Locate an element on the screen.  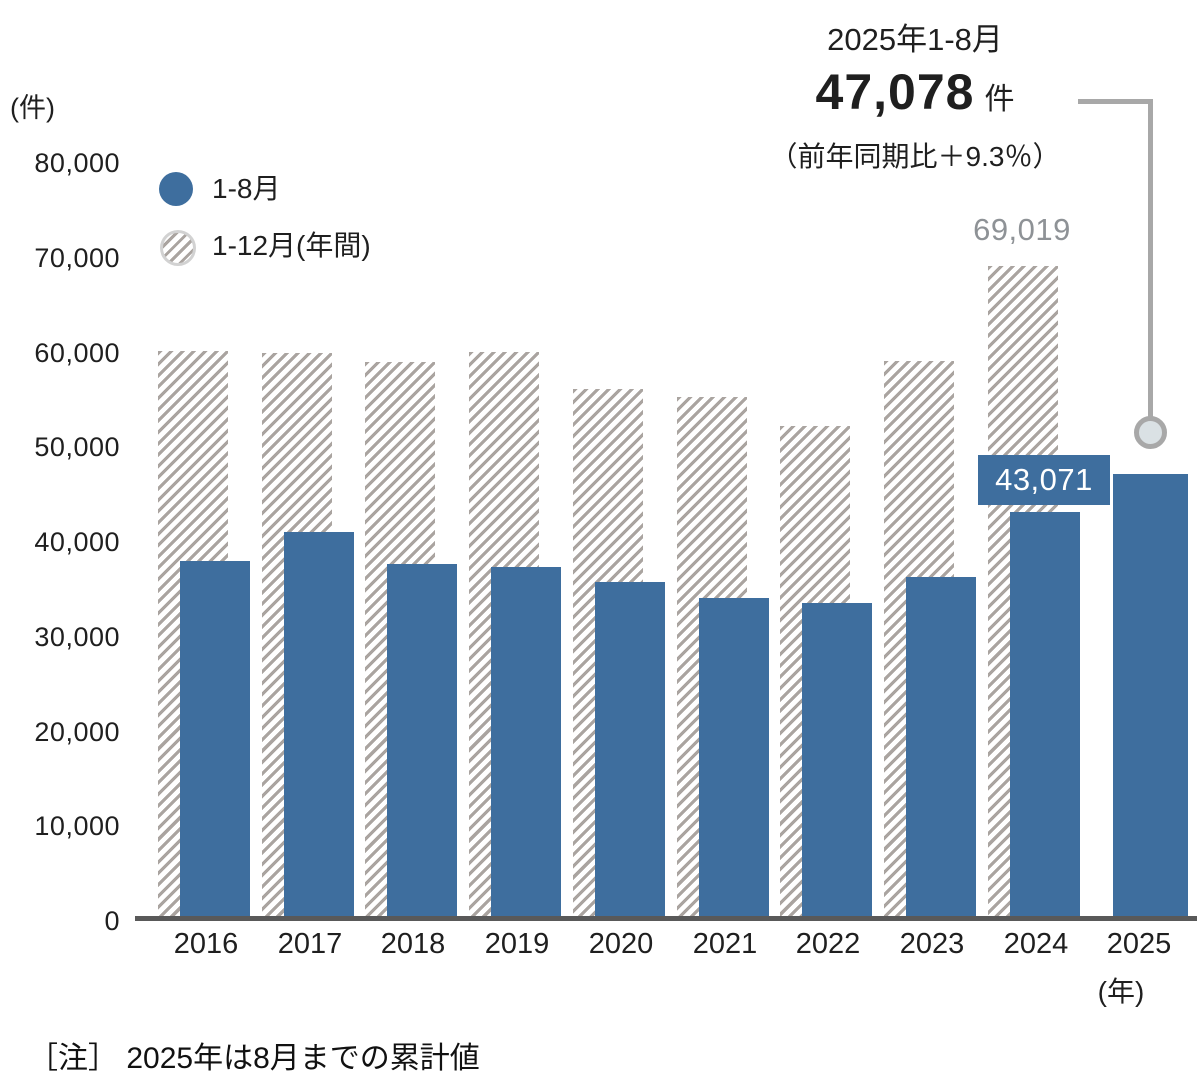
bar-jan-aug-2025 is located at coordinates (1150, 697).